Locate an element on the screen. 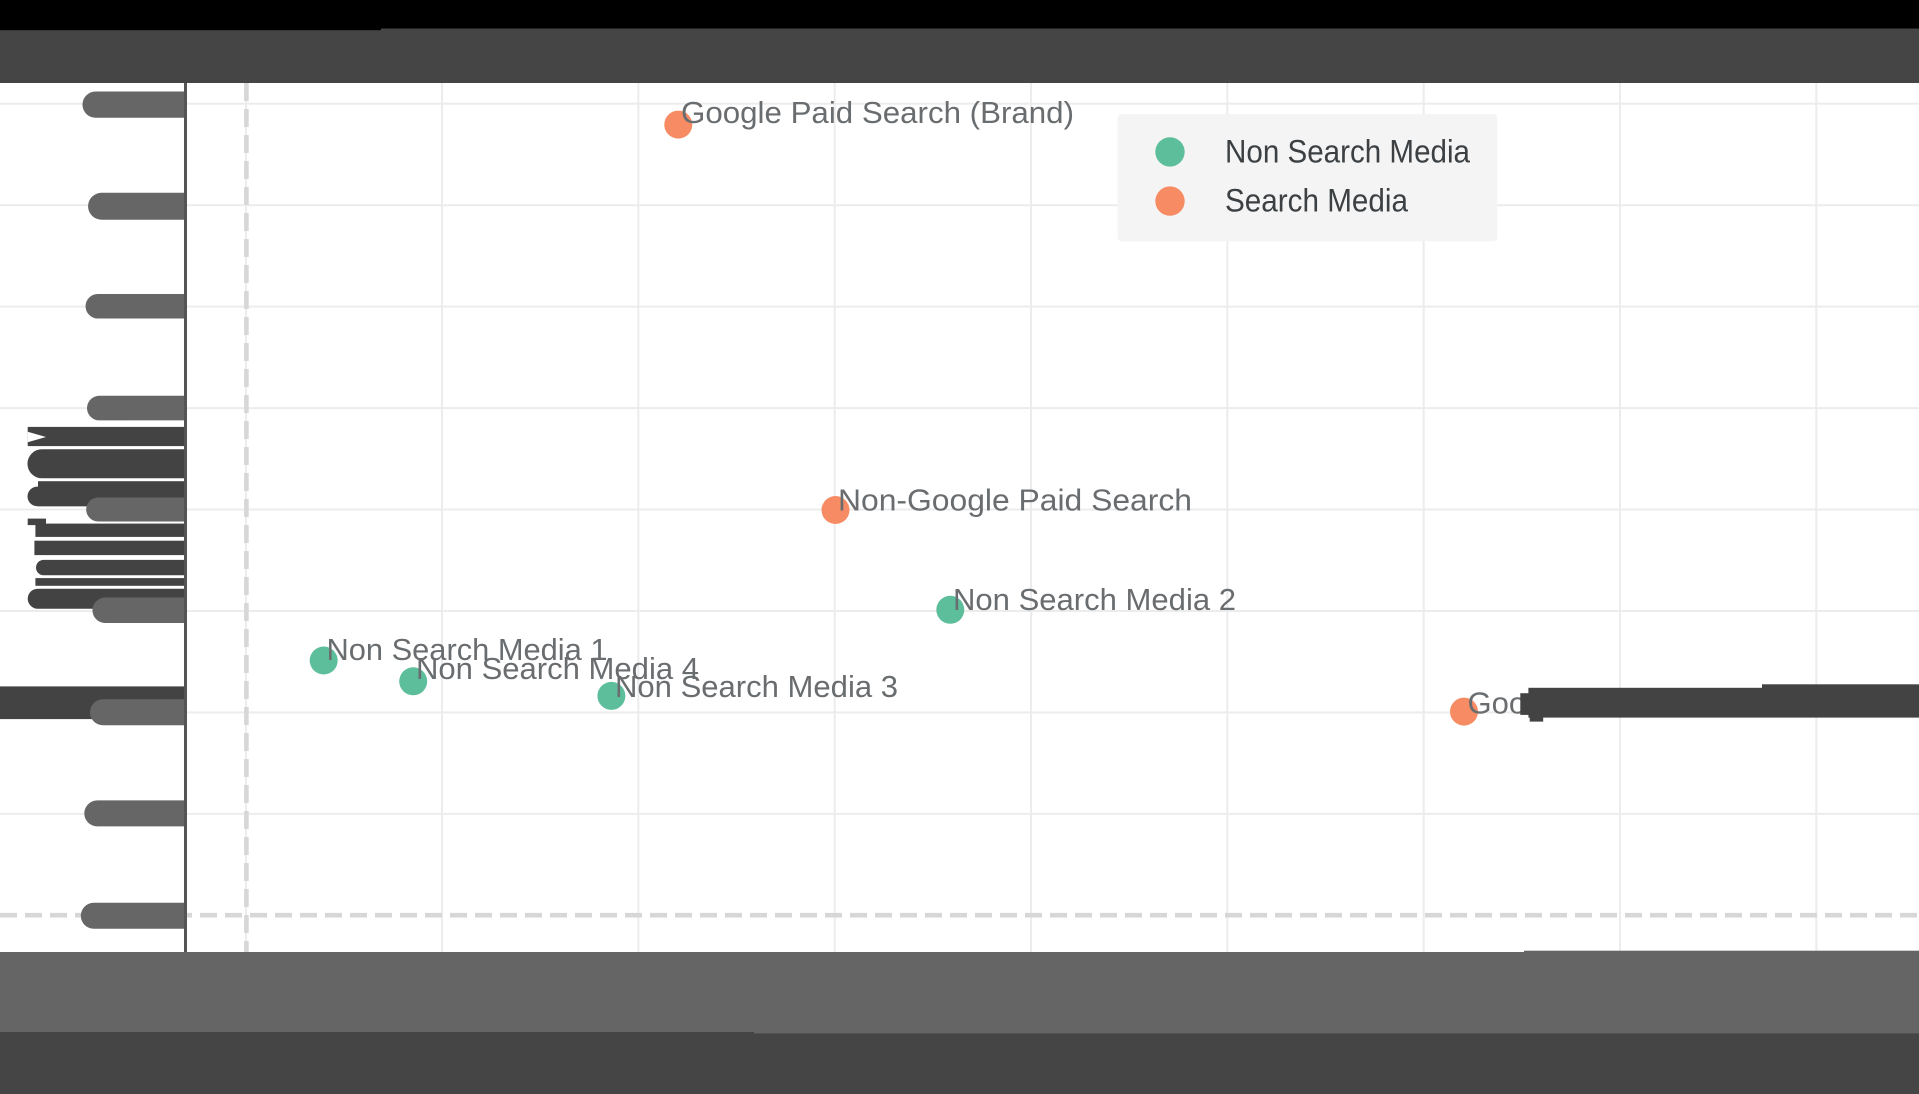  svg-text: Goo is located at coordinates (1497, 703).